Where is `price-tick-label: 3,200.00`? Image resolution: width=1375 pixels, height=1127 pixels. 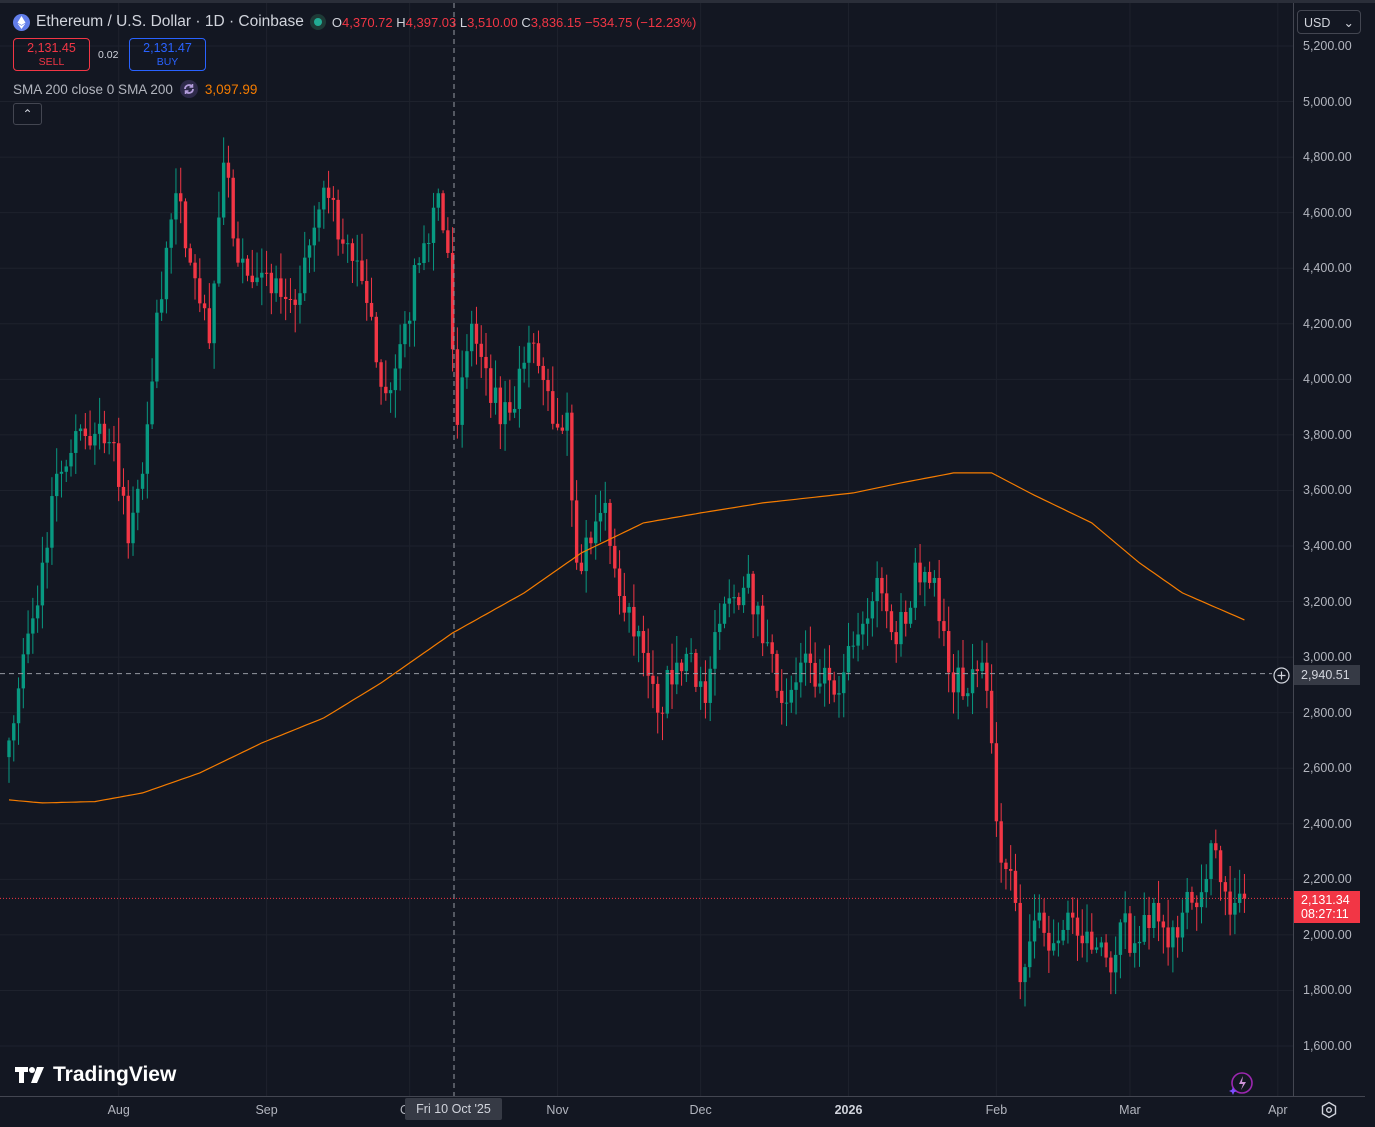 price-tick-label: 3,200.00 is located at coordinates (1327, 601).